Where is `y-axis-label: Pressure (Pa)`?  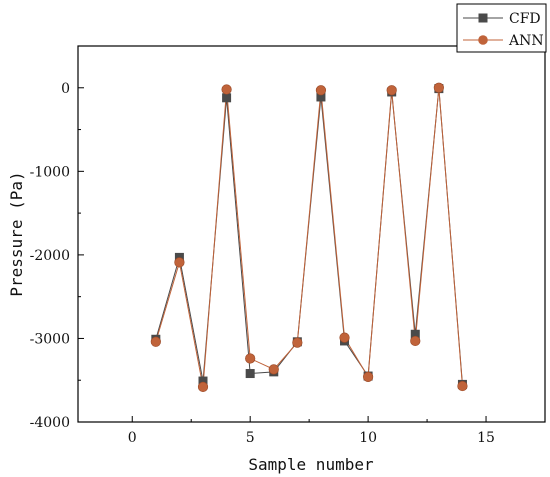
y-axis-label: Pressure (Pa) is located at coordinates (16, 233).